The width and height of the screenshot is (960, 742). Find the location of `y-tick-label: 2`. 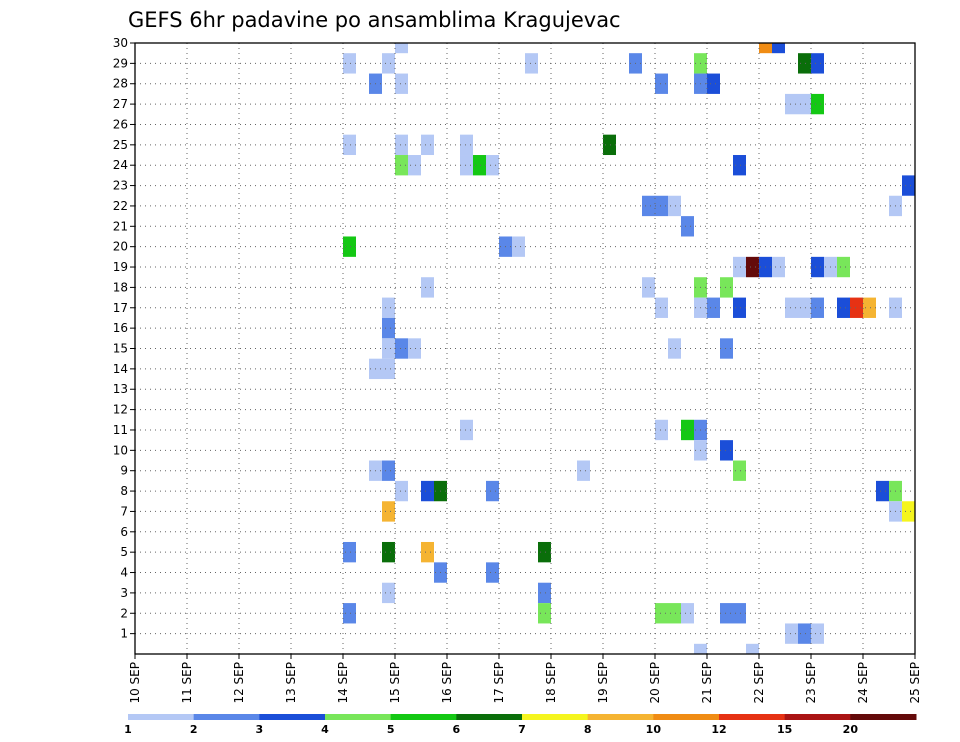

y-tick-label: 2 is located at coordinates (124, 613).